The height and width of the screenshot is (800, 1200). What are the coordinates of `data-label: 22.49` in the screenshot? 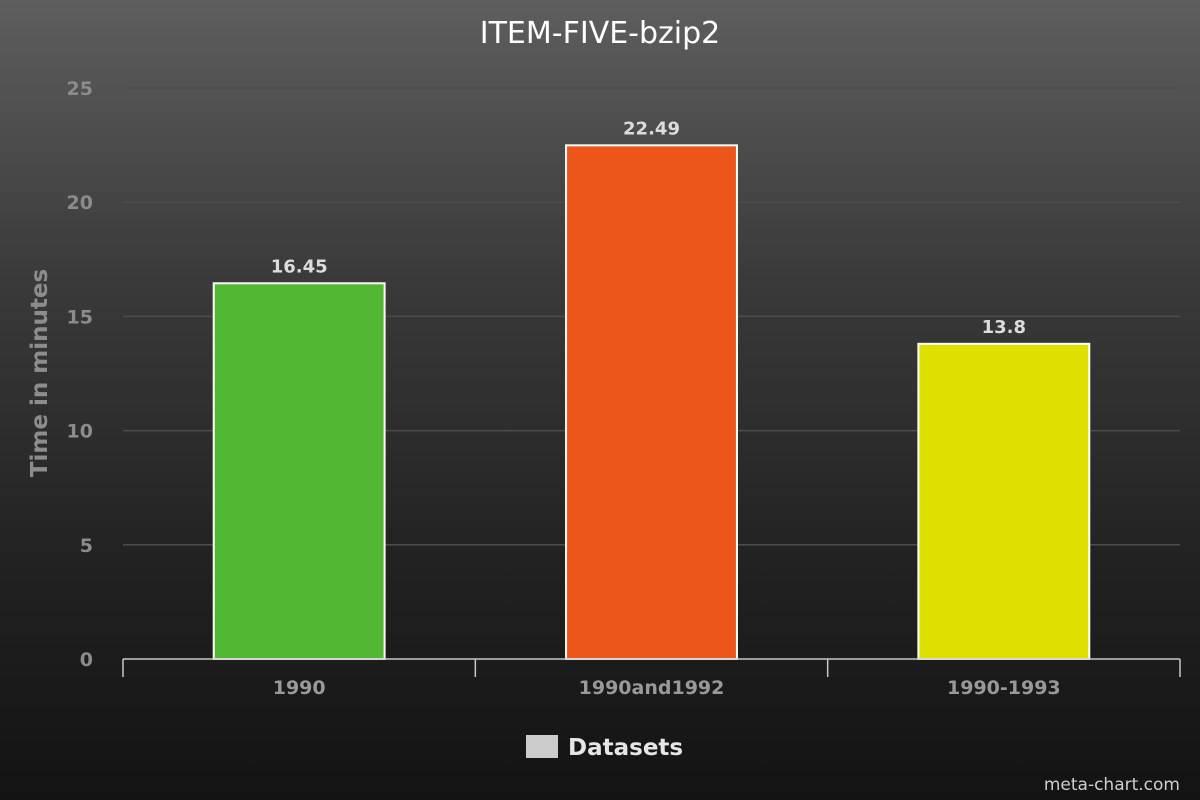 It's located at (651, 128).